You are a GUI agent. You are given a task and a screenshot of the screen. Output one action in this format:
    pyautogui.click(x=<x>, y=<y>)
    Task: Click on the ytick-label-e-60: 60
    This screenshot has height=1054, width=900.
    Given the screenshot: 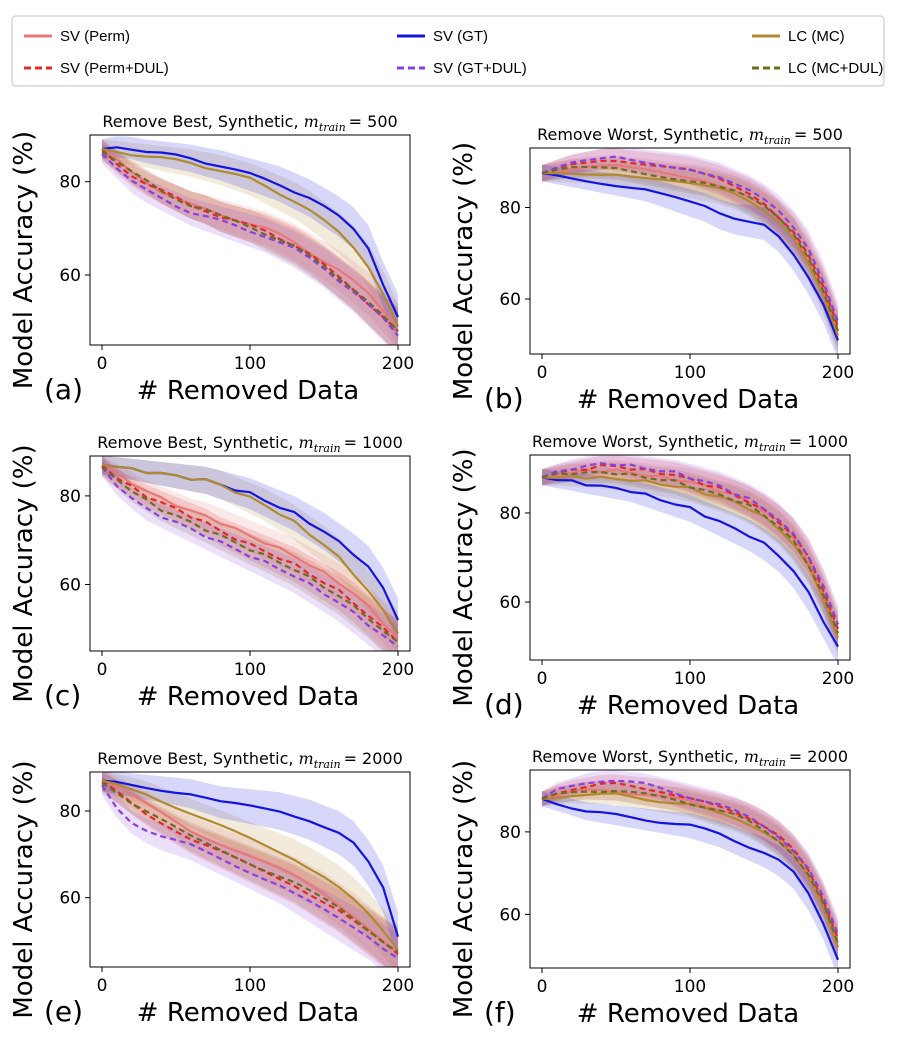 What is the action you would take?
    pyautogui.click(x=70, y=899)
    